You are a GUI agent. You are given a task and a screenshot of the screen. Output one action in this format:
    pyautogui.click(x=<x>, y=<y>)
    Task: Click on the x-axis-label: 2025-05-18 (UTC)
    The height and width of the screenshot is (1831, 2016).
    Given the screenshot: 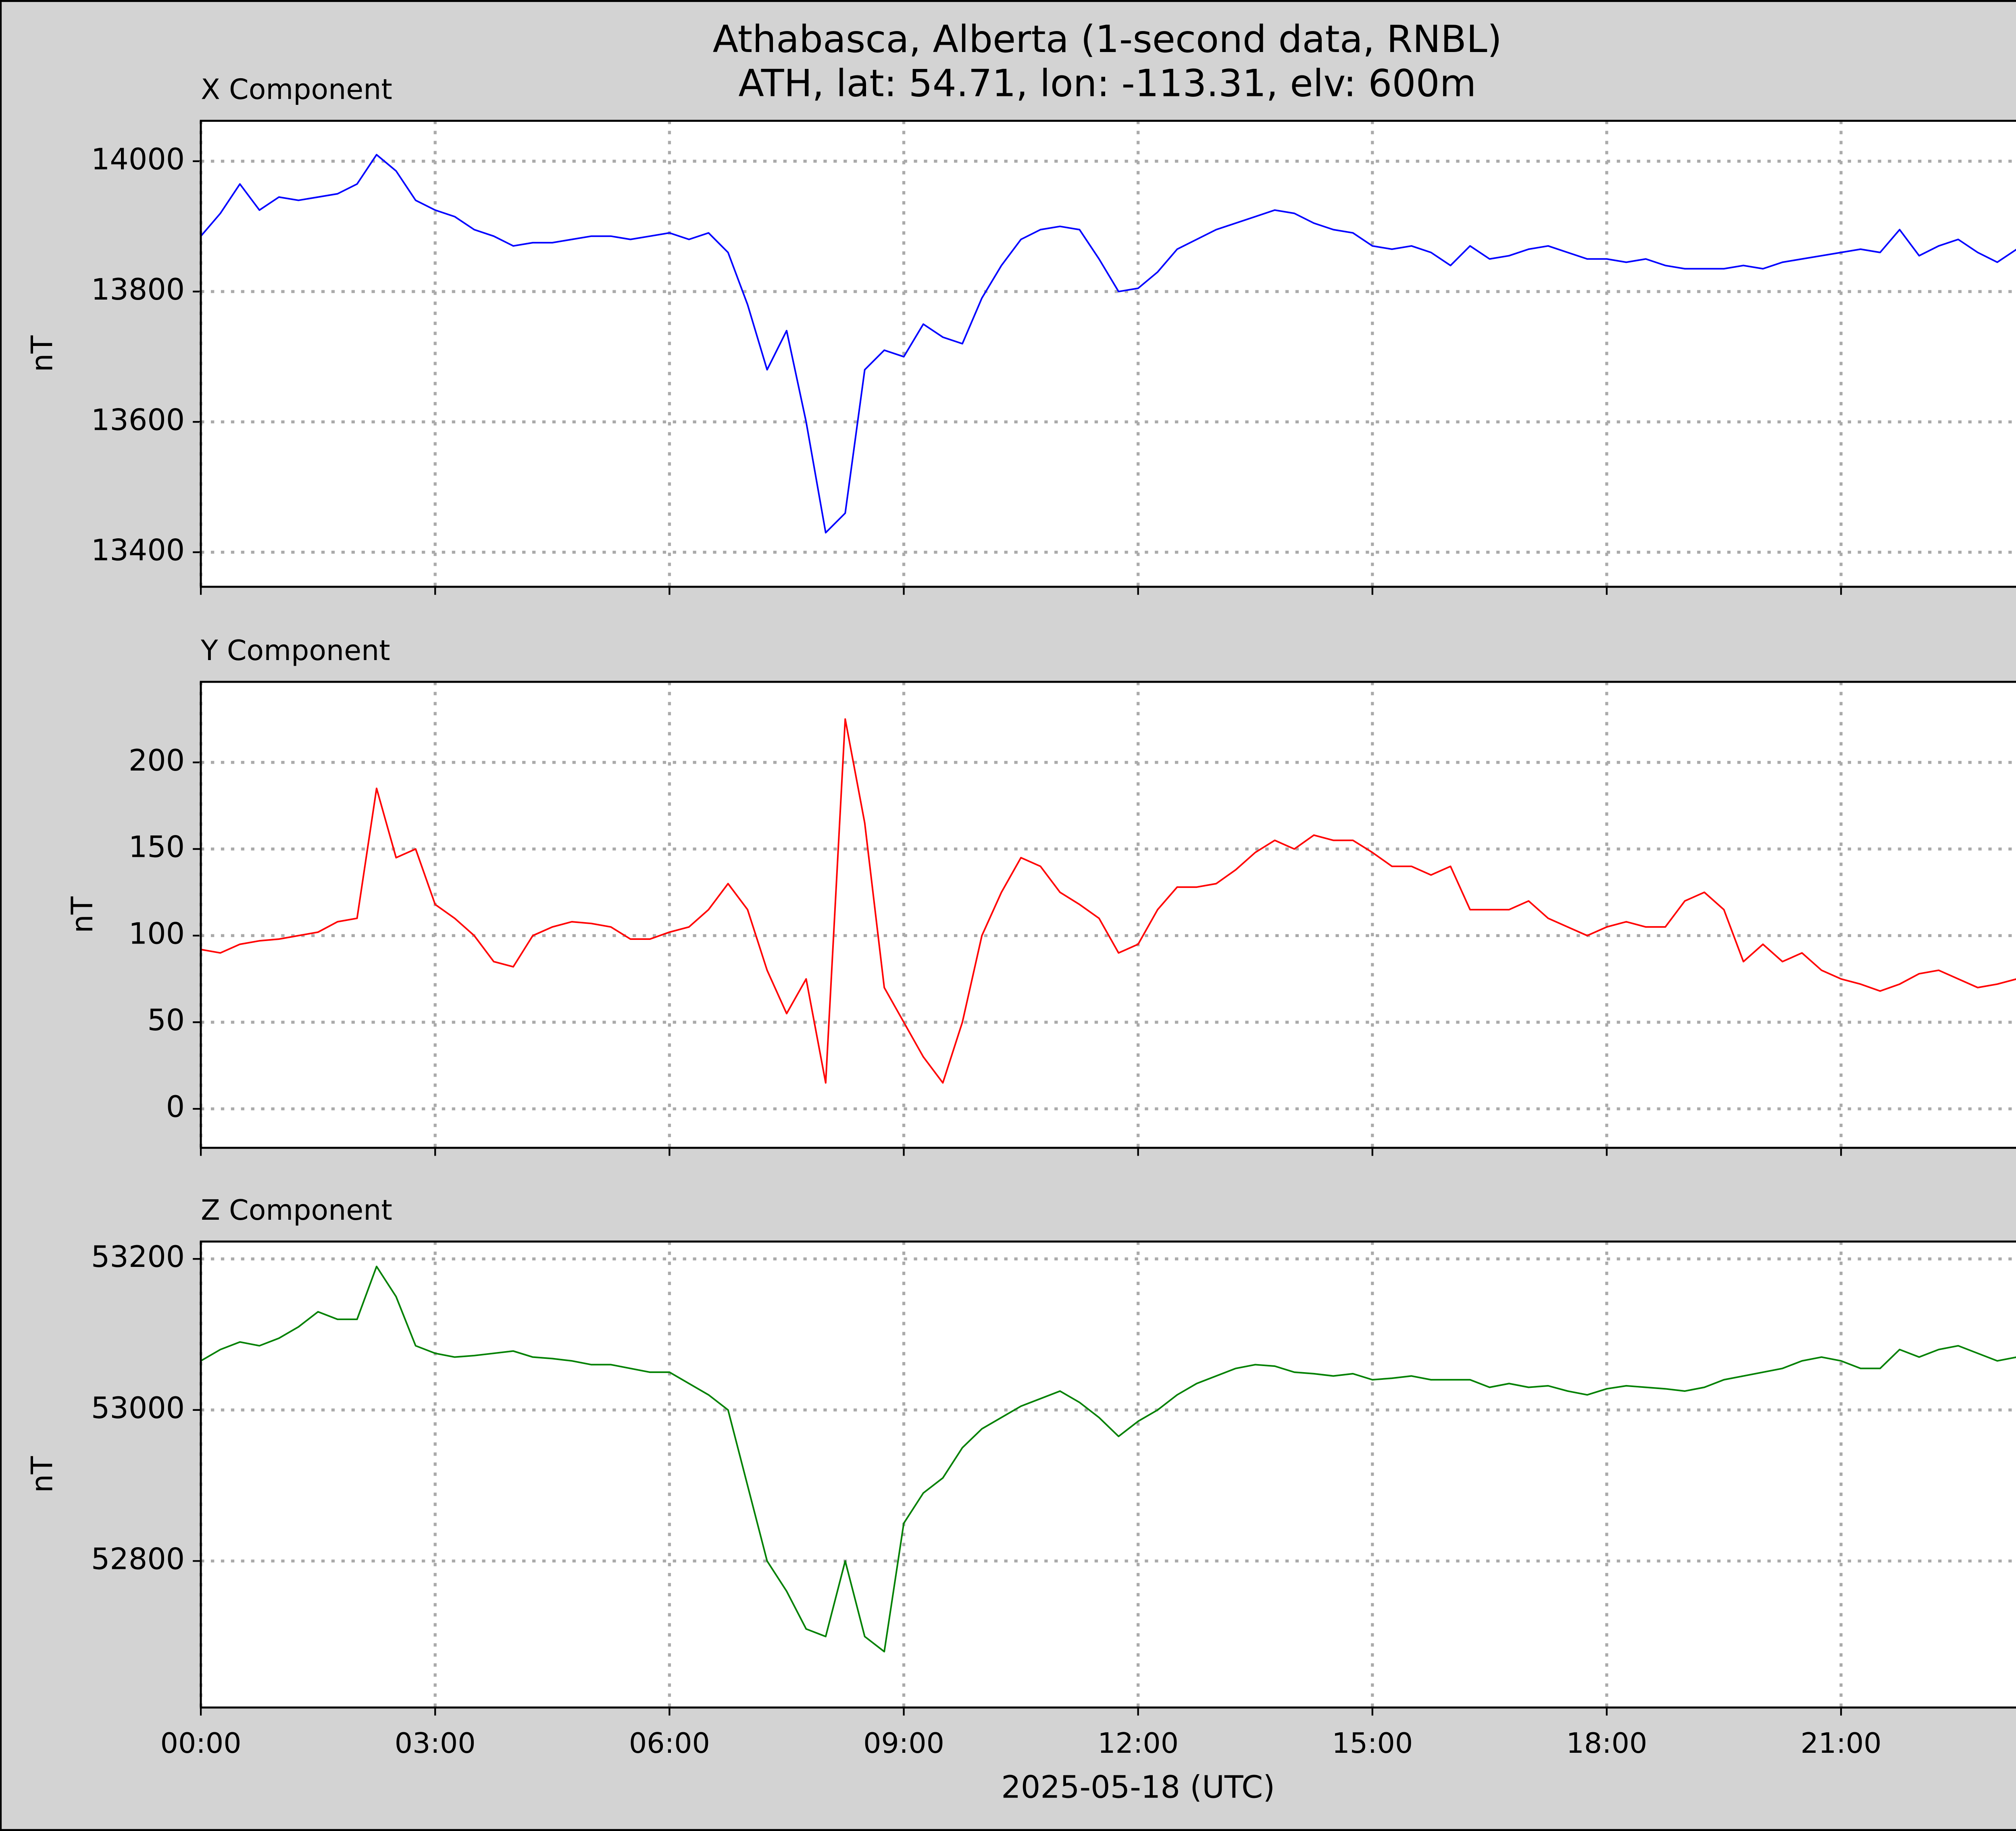 What is the action you would take?
    pyautogui.click(x=1138, y=1787)
    